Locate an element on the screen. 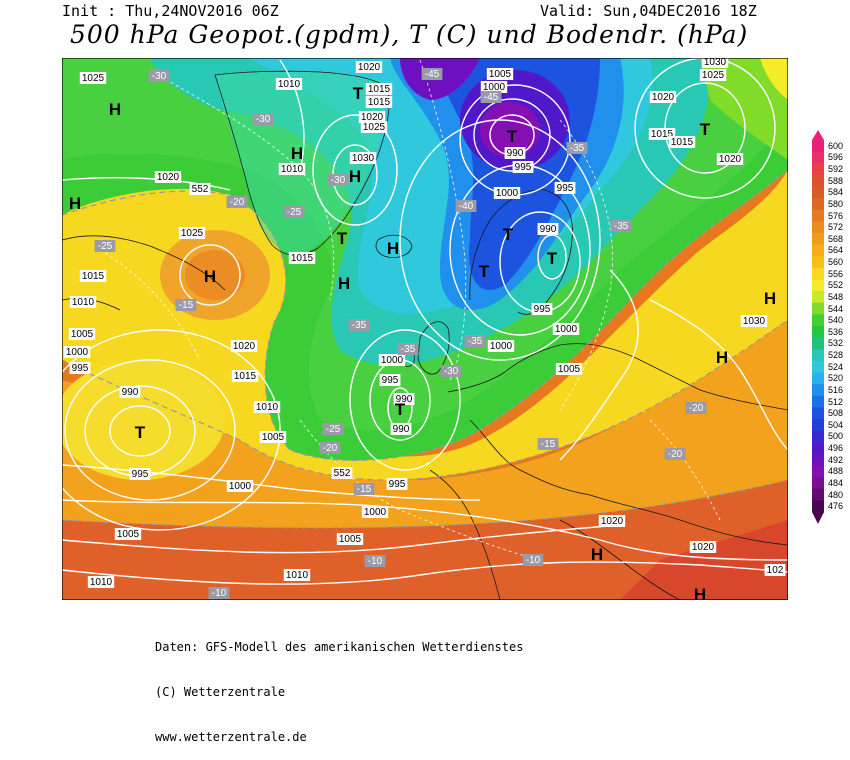  temperature-label: -40 is located at coordinates (466, 206).